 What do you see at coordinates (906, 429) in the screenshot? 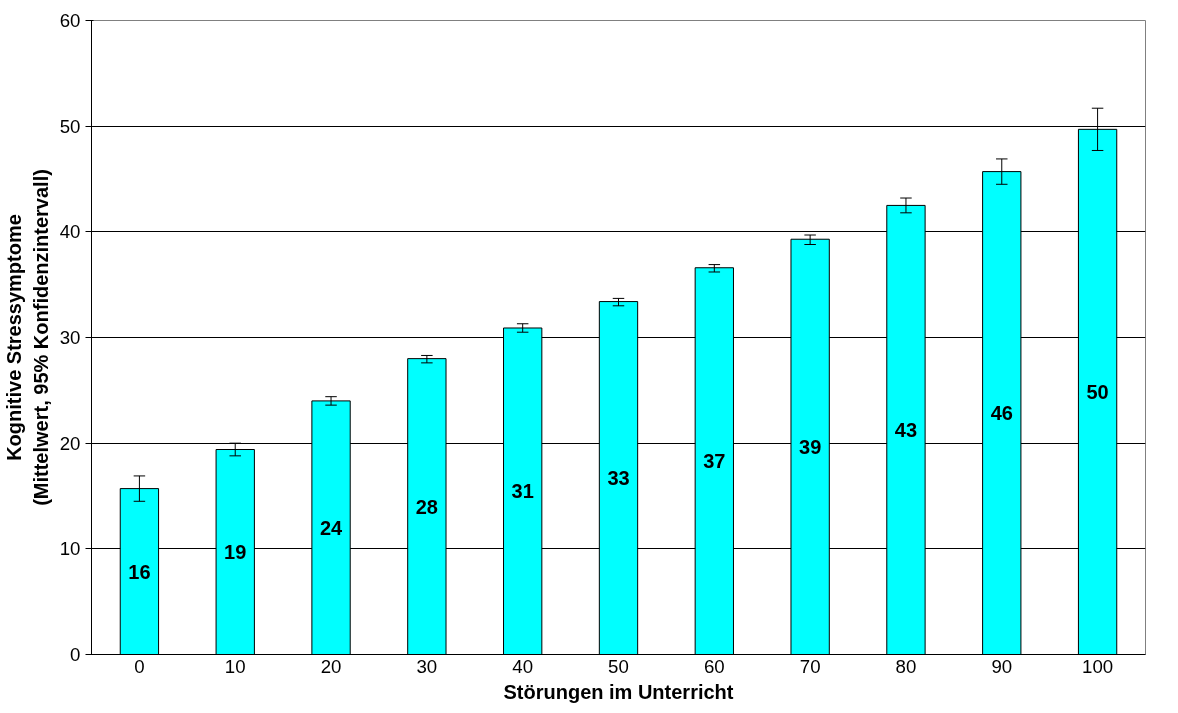
I see `data-label: 43` at bounding box center [906, 429].